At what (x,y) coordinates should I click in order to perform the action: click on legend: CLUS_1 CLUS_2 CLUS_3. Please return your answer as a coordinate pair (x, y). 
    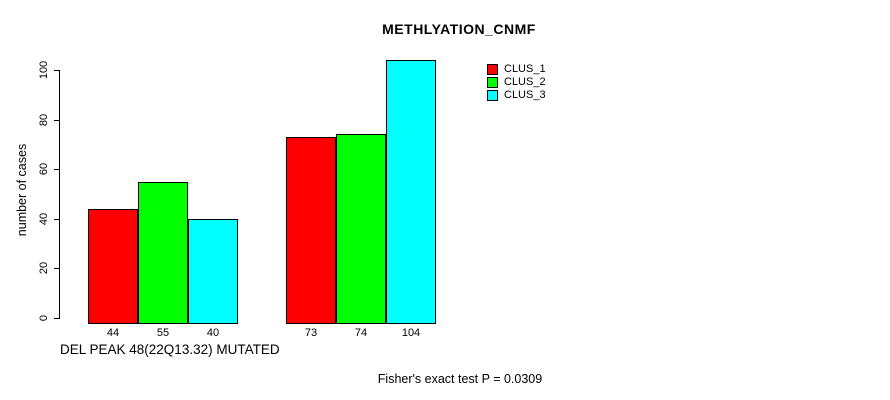
    Looking at the image, I should click on (516, 82).